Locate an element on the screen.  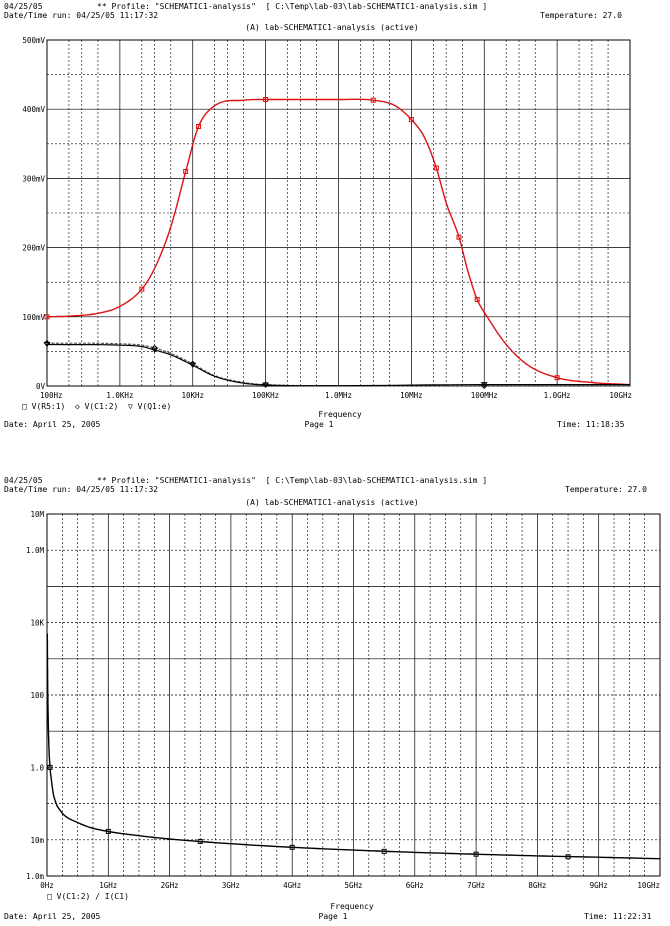
x-tick-label: 100MHz is located at coordinates (484, 395).